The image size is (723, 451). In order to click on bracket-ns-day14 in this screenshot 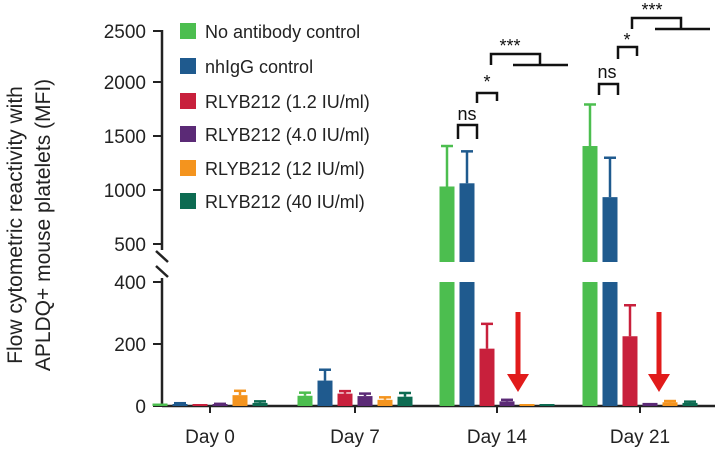, I will do `click(467, 131)`.